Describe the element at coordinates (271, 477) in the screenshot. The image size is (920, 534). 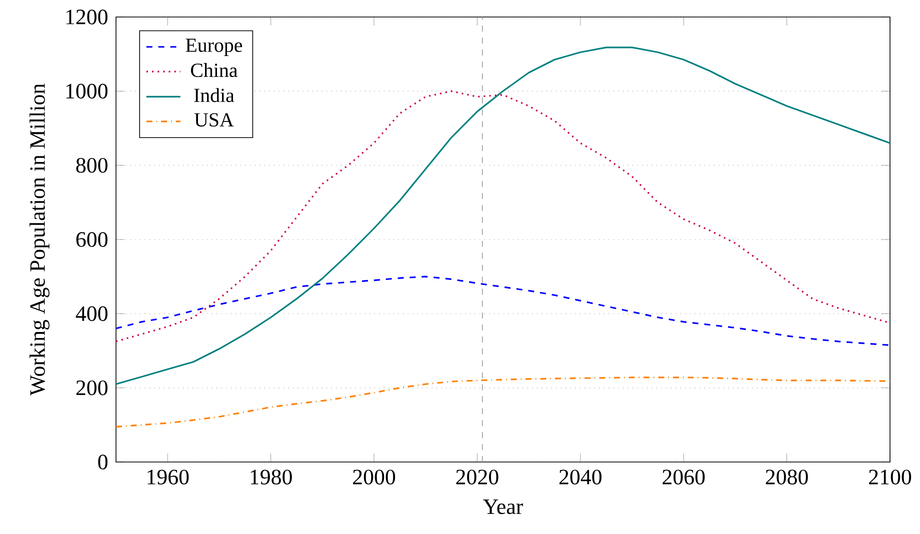
I see `x-tick-label: 1980` at that location.